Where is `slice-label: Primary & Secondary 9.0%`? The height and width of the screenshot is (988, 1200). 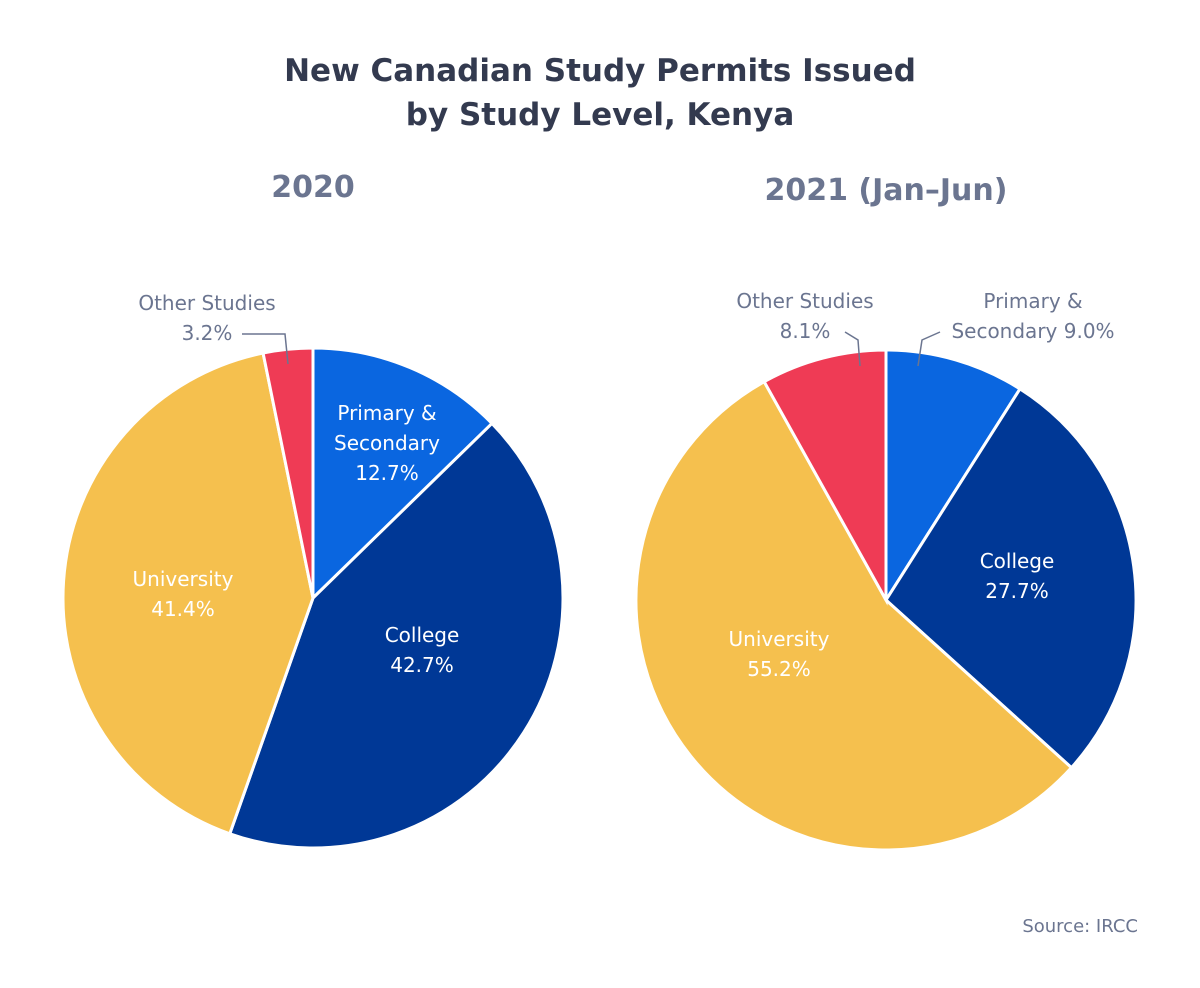
slice-label: Primary & Secondary 9.0% is located at coordinates (1033, 316).